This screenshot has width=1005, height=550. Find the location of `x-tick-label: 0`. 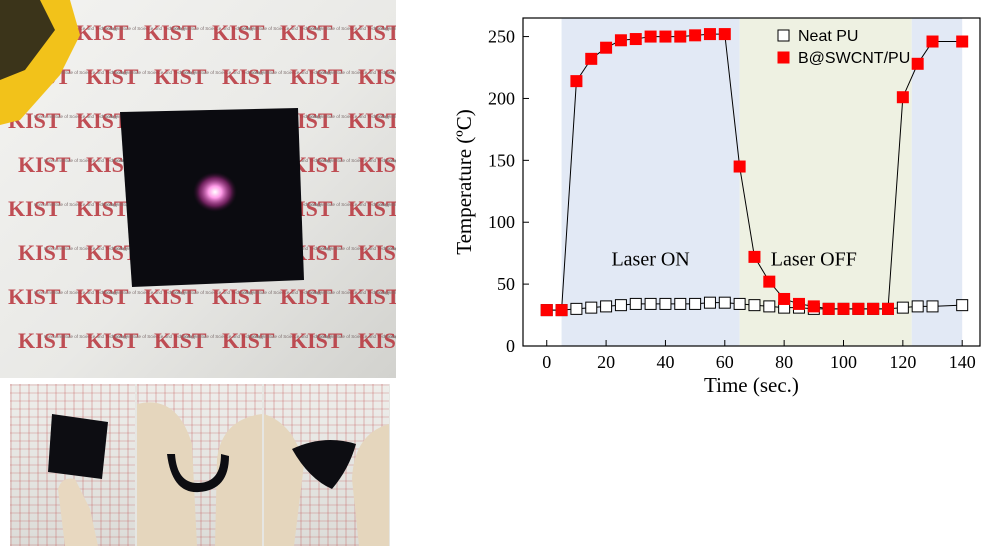

x-tick-label: 0 is located at coordinates (546, 362).